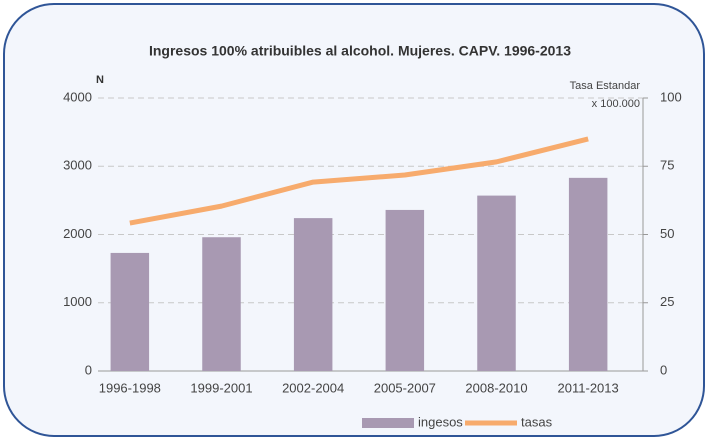 The image size is (709, 441). What do you see at coordinates (221, 387) in the screenshot?
I see `x-tick-label: 1999-2001` at bounding box center [221, 387].